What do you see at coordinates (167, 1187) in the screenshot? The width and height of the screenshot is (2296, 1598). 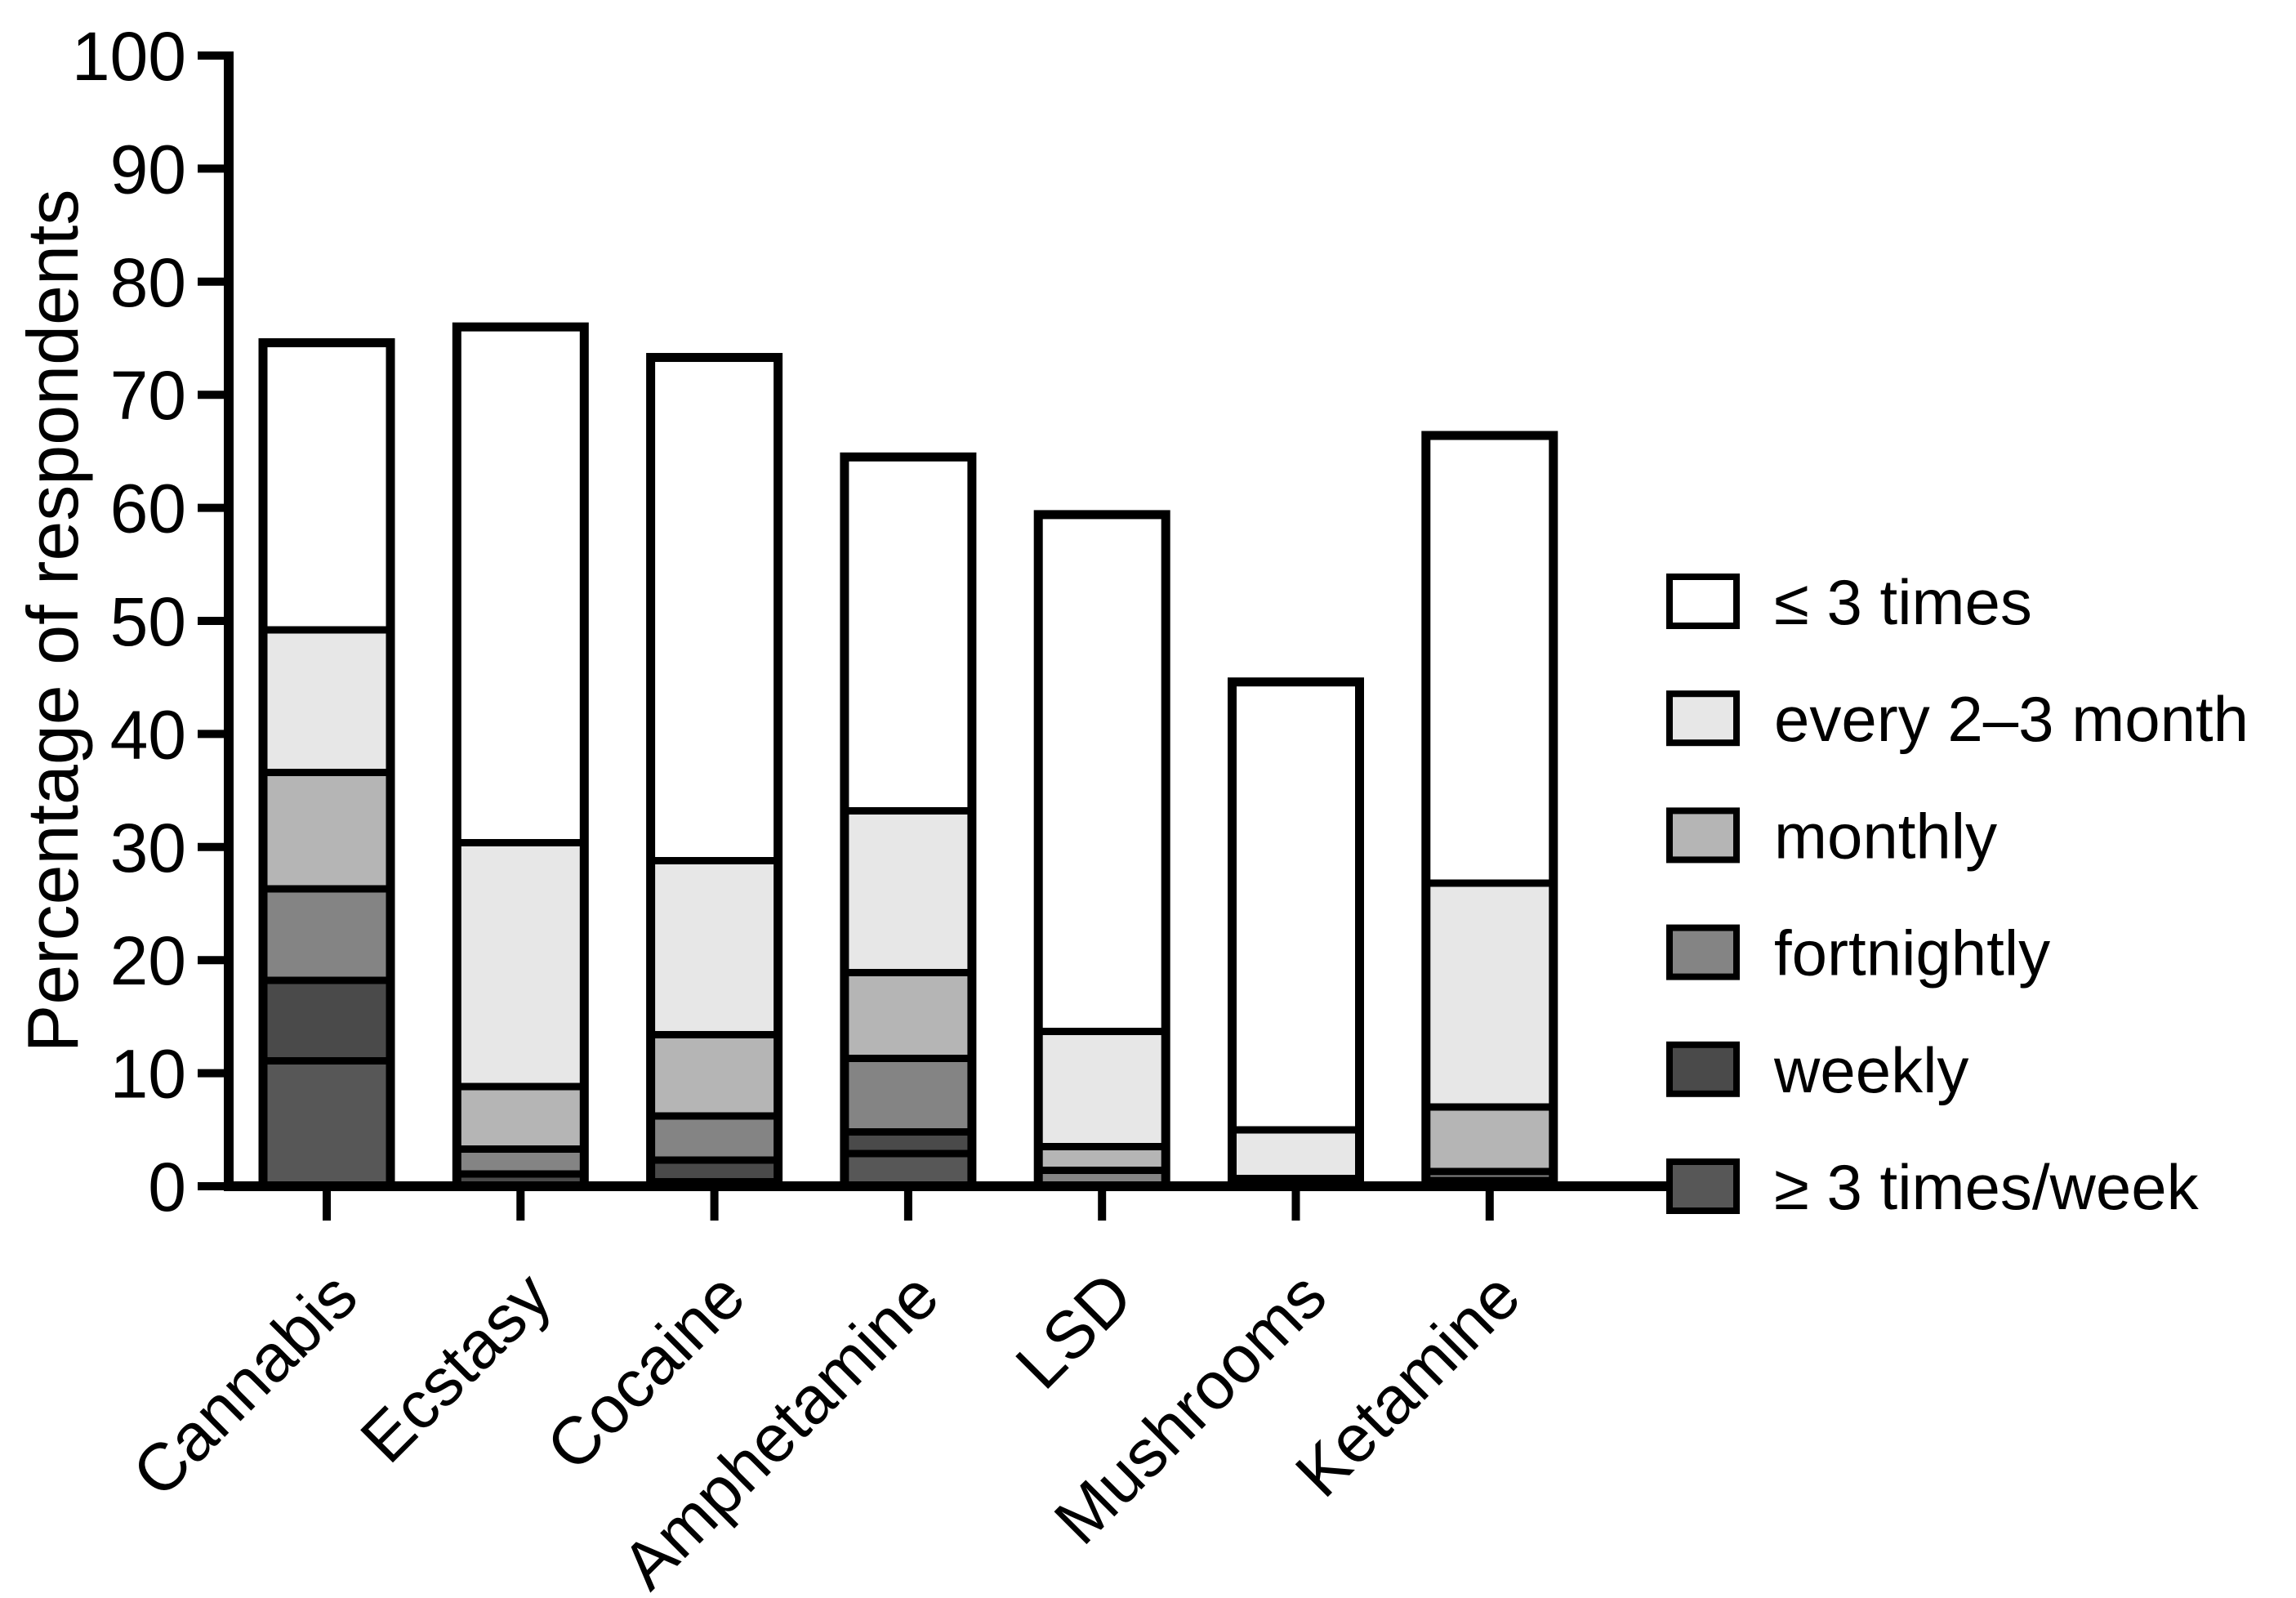 I see `y-tick-label-0: 0` at bounding box center [167, 1187].